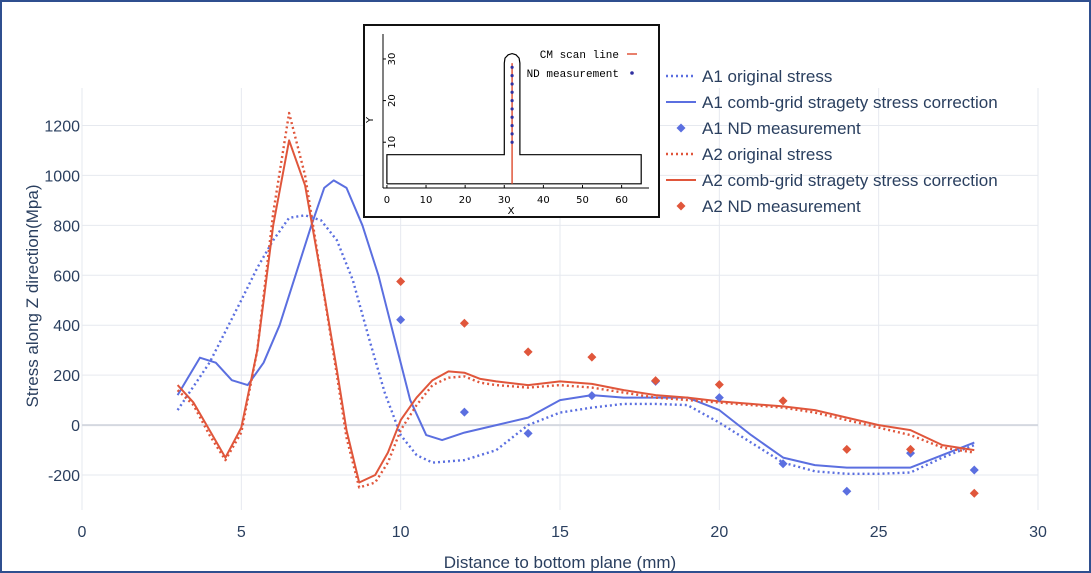 The width and height of the screenshot is (1091, 573). Describe the element at coordinates (582, 200) in the screenshot. I see `inset-x-tick-label: 50` at that location.